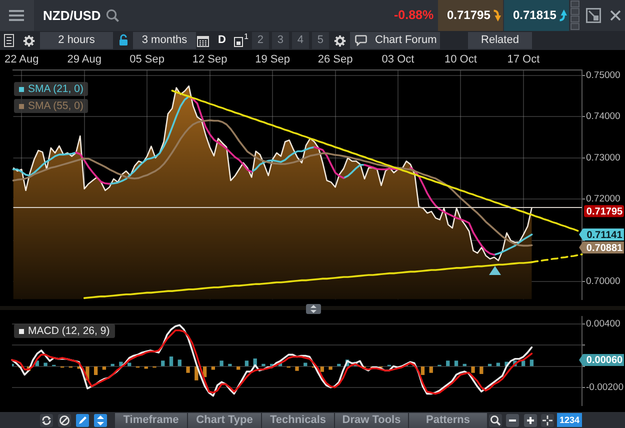  I want to click on ref-line-label: 0.71795, so click(605, 212).